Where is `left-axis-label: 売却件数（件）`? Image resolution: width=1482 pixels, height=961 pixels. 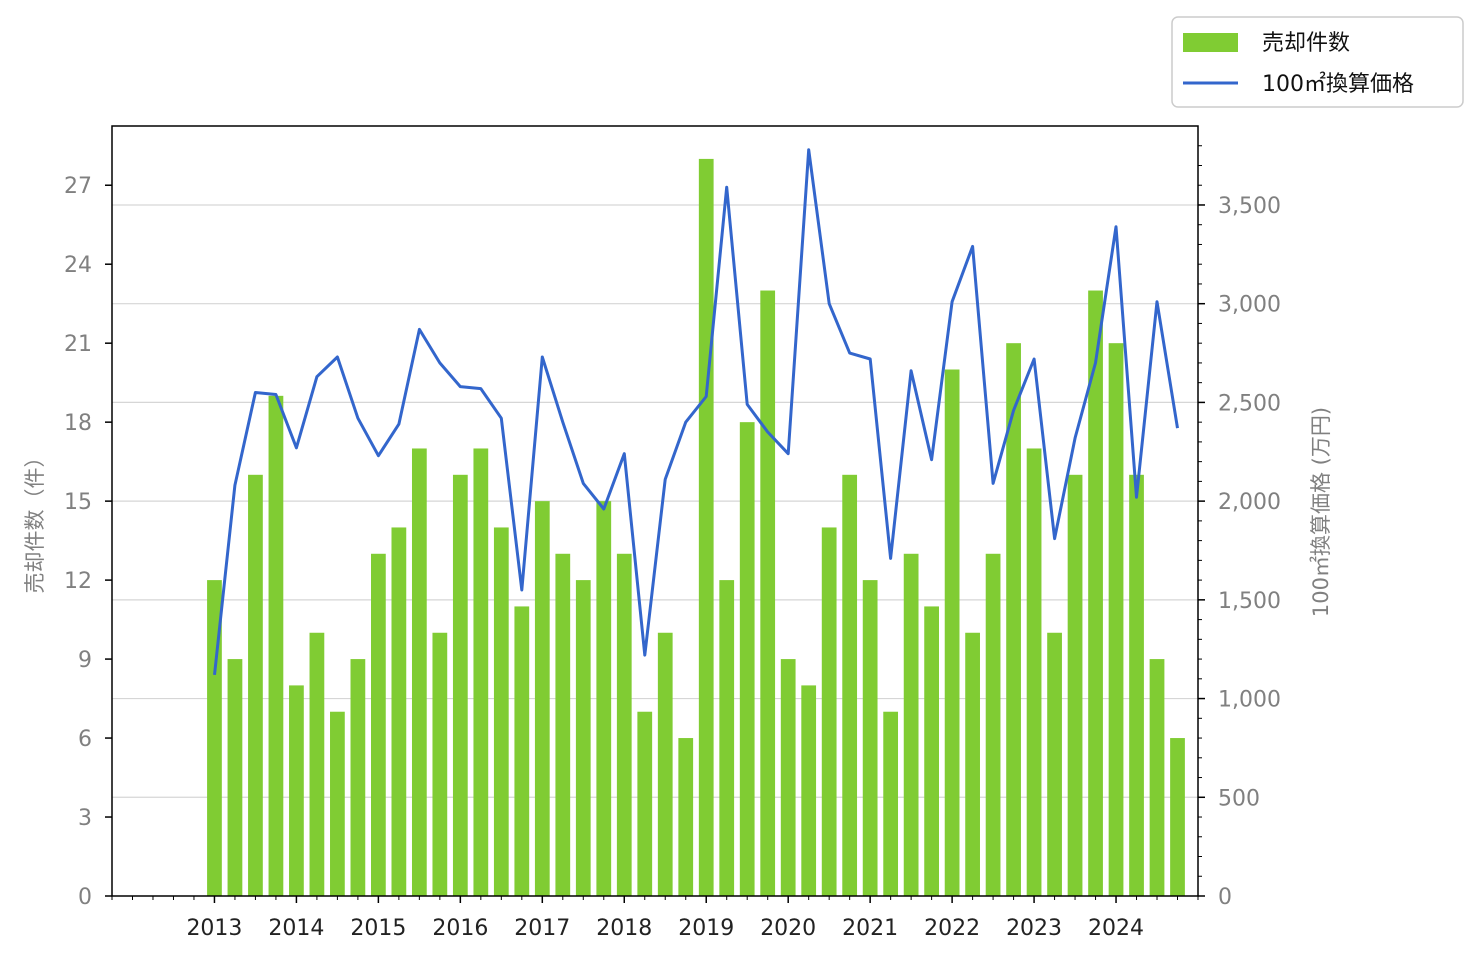 left-axis-label: 売却件数（件） is located at coordinates (35, 520).